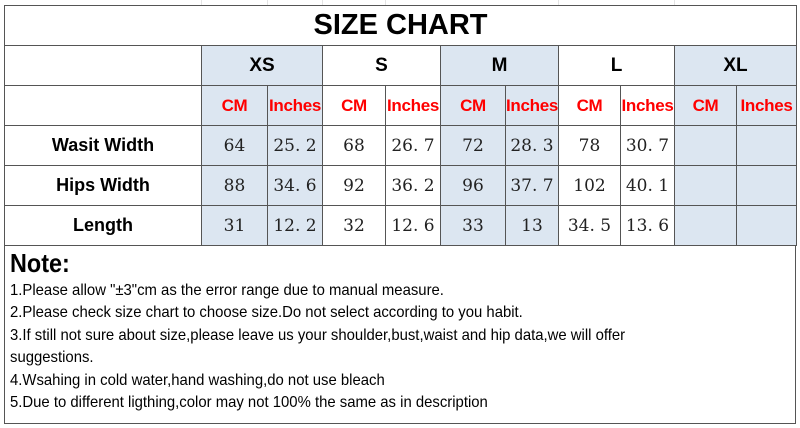  What do you see at coordinates (40, 263) in the screenshot?
I see `notes-title: Note:` at bounding box center [40, 263].